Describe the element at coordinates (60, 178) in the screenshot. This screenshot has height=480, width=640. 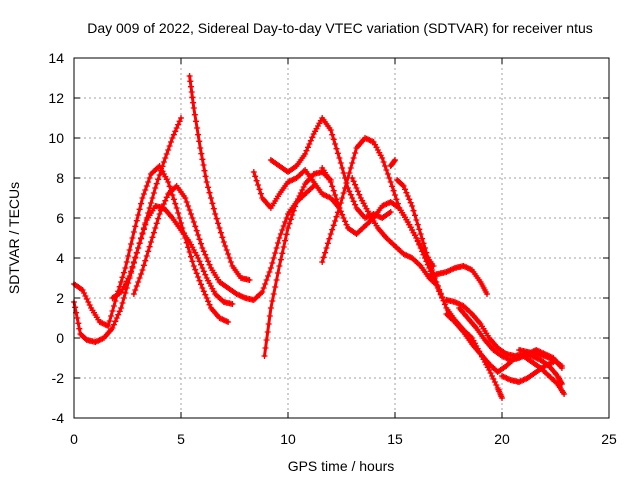
I see `y-tick-label: 8` at that location.